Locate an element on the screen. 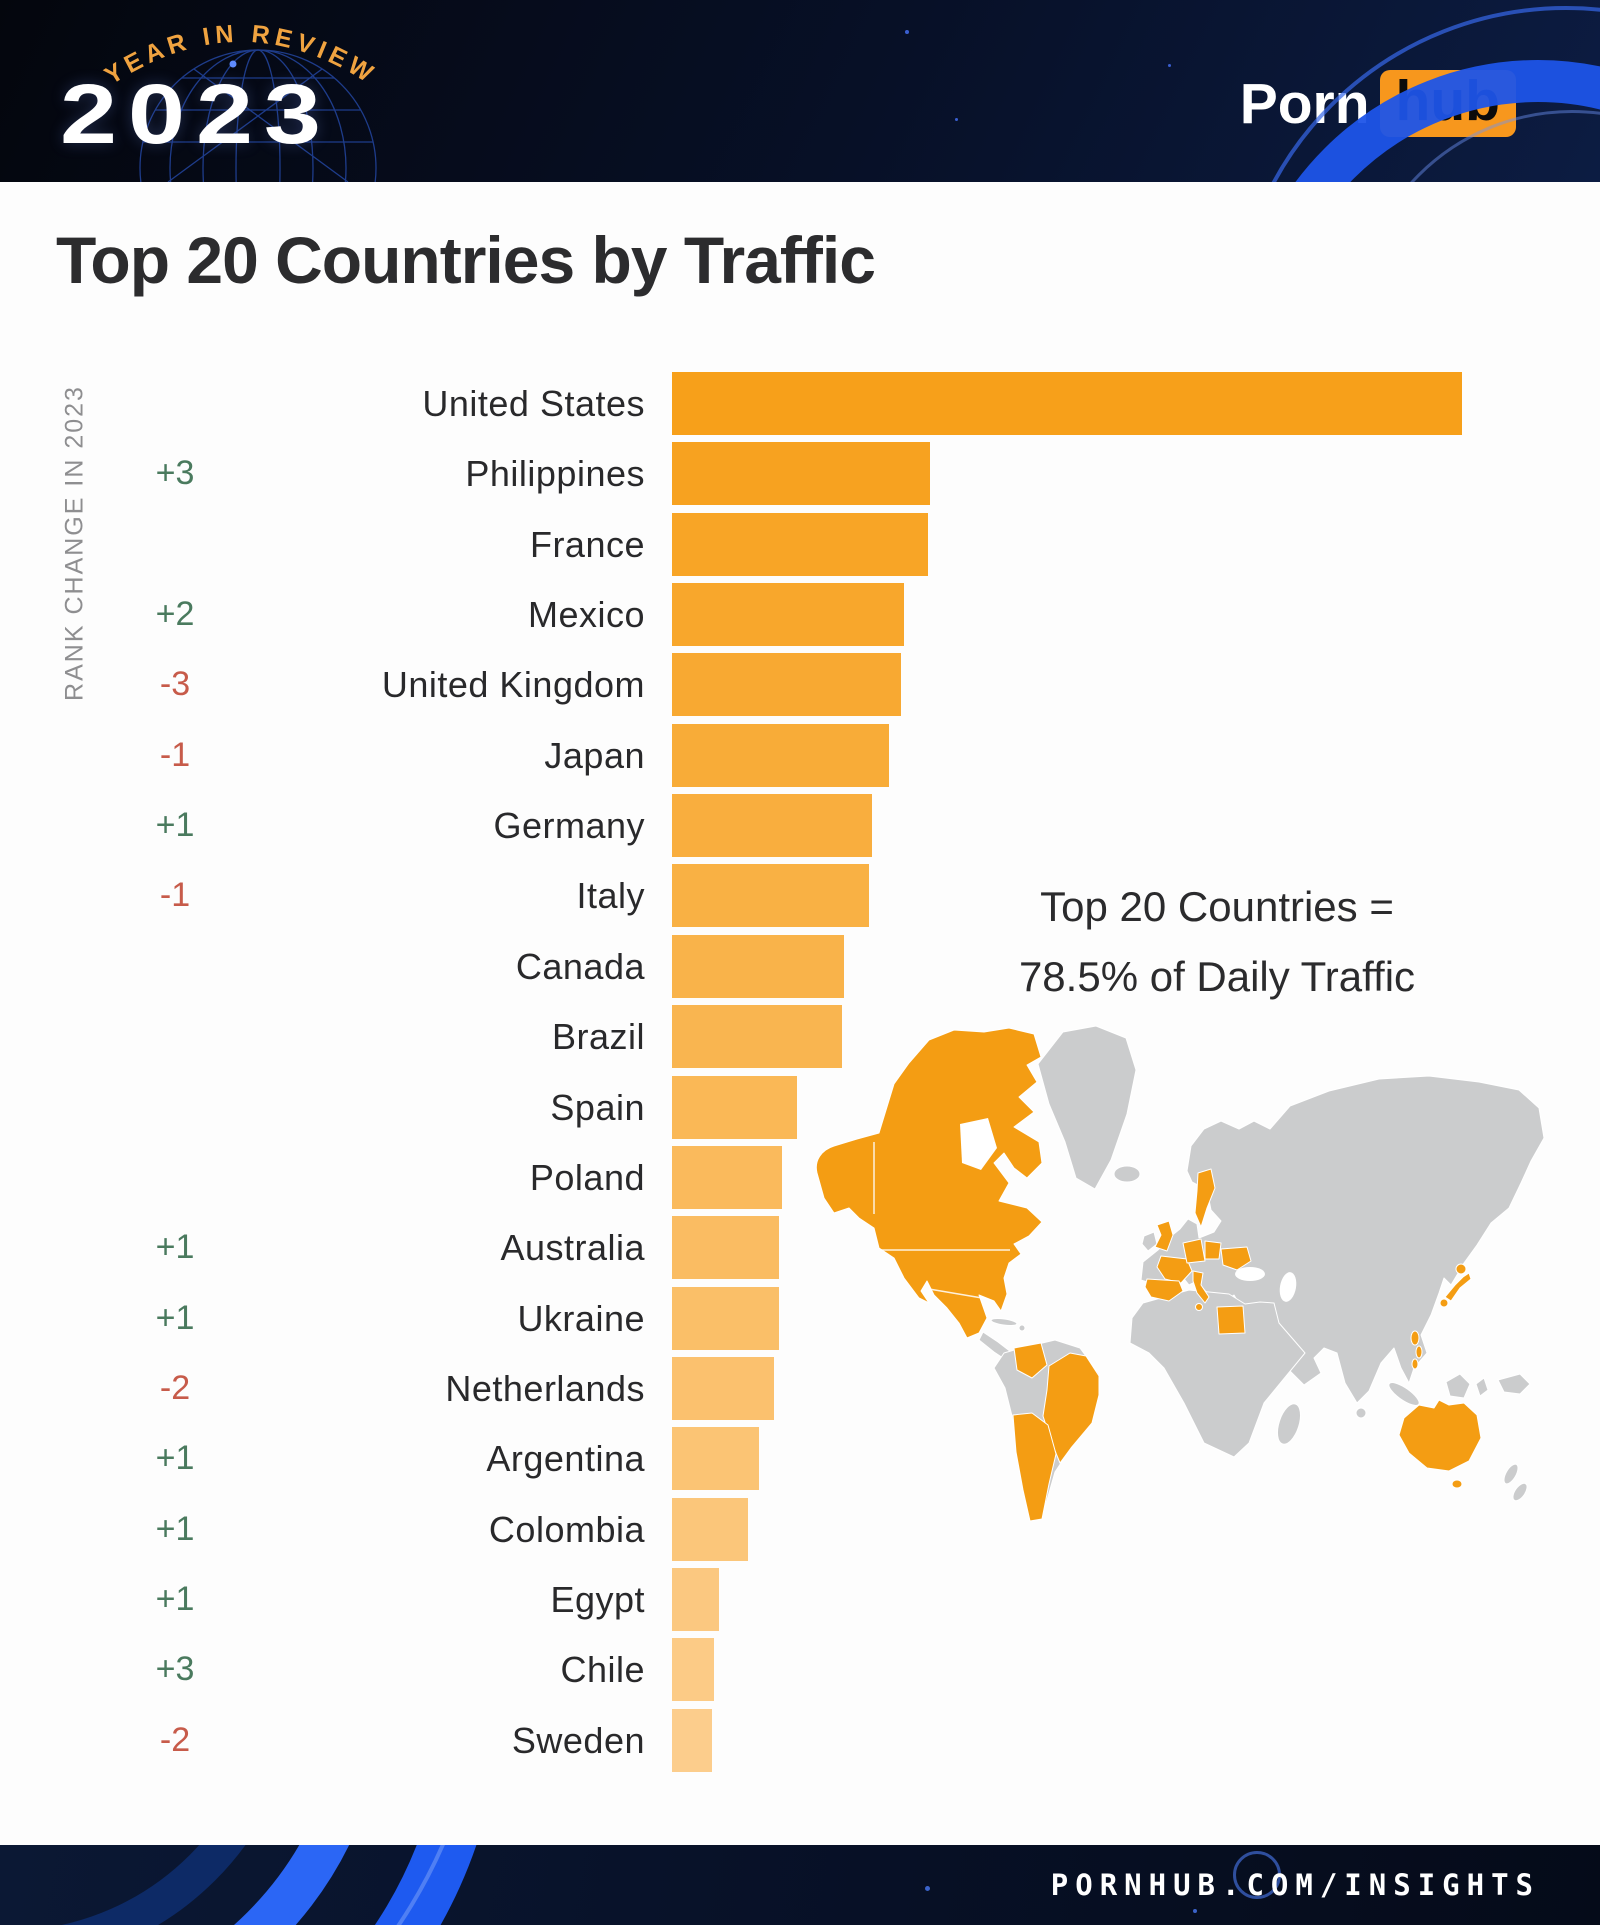 Image resolution: width=1600 pixels, height=1925 pixels. map-region-germany-netherlands is located at coordinates (1194, 1251).